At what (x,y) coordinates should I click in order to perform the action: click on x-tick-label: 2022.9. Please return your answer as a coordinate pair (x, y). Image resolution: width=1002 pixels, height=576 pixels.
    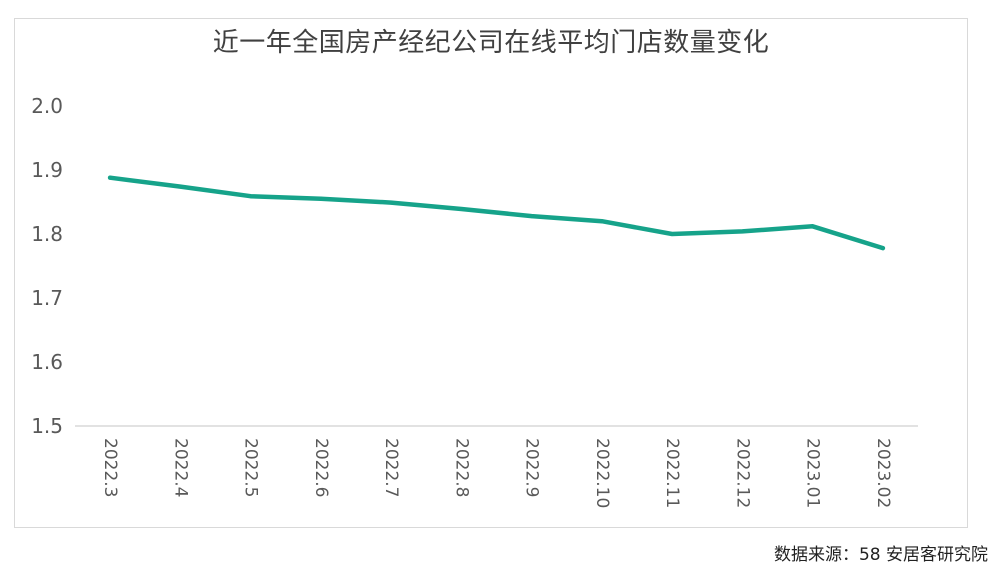
    Looking at the image, I should click on (532, 467).